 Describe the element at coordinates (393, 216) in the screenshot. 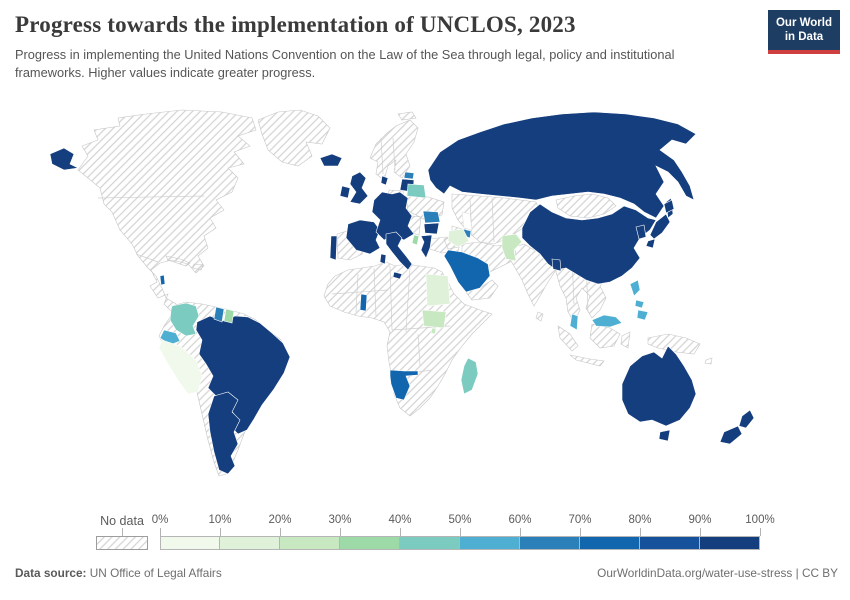

I see `country-central-europe` at that location.